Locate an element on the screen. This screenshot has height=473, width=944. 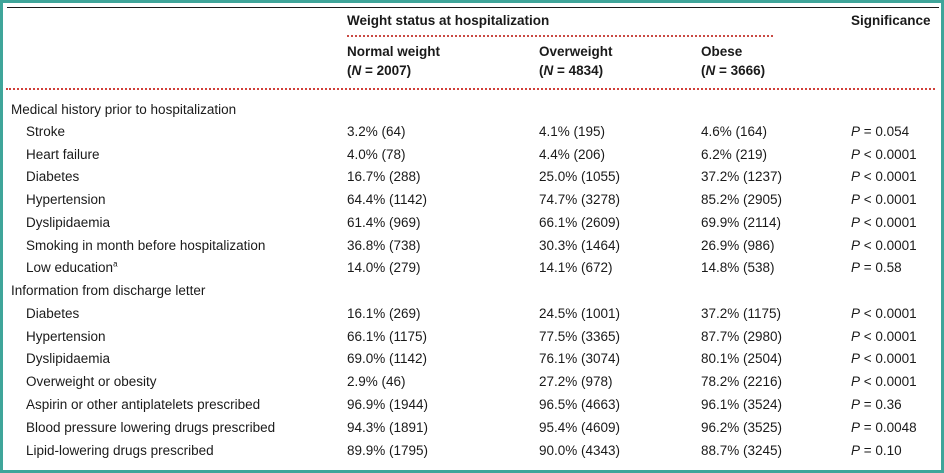
group-divider is located at coordinates (560, 36).